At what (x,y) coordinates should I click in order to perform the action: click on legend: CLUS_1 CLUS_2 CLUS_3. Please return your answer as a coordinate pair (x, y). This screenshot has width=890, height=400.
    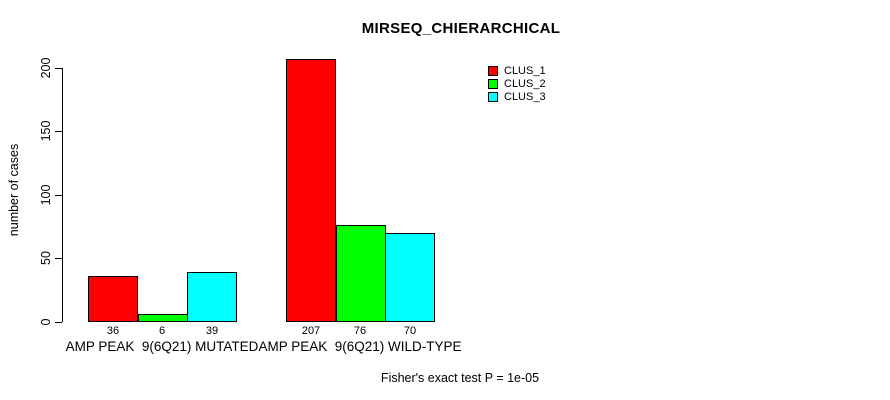
    Looking at the image, I should click on (517, 83).